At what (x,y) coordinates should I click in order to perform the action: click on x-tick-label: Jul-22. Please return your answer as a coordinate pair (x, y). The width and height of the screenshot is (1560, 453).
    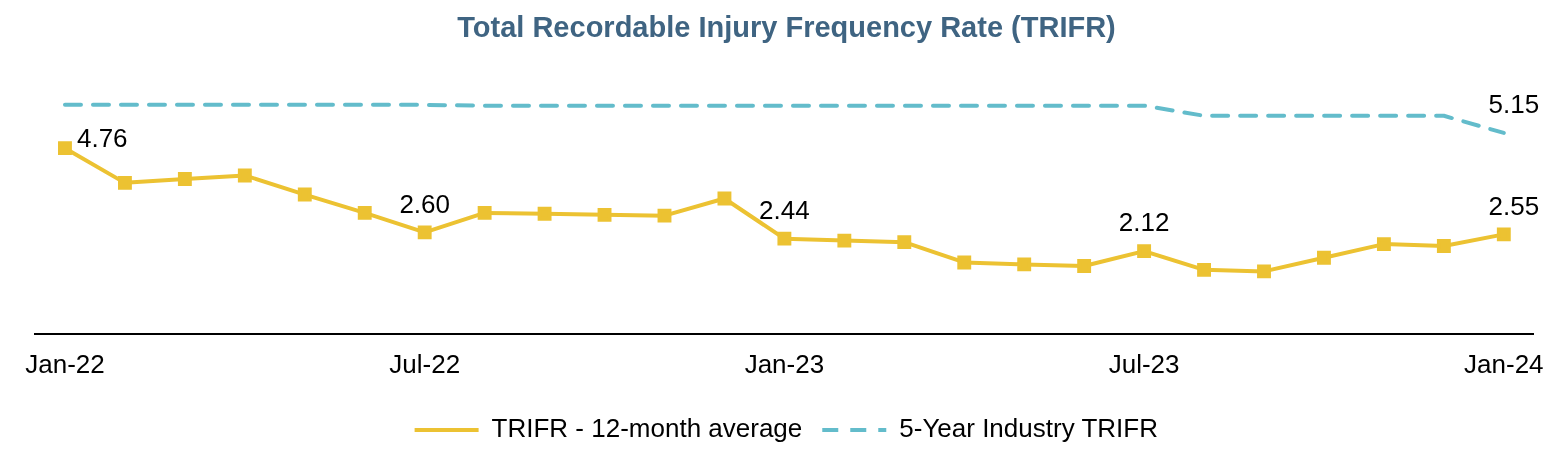
    Looking at the image, I should click on (425, 363).